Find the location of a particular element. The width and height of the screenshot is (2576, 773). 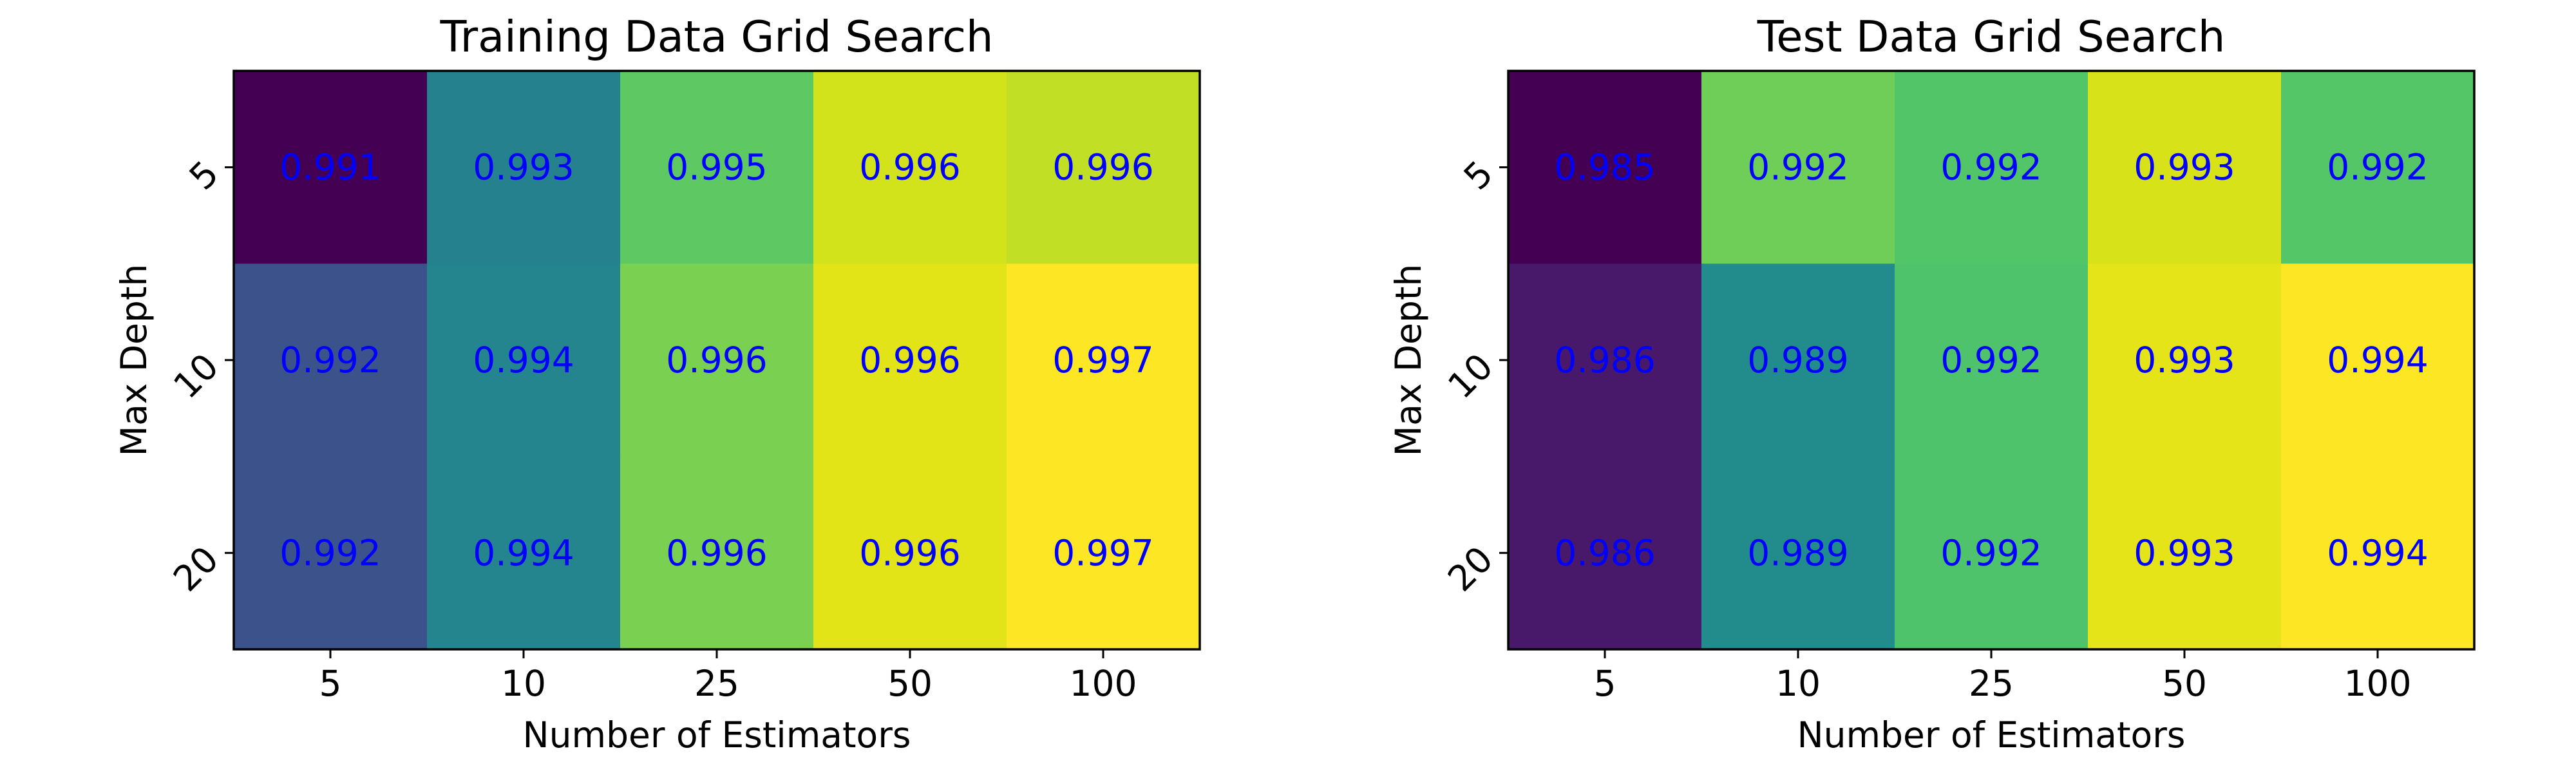

test-cell-value-label: 0.985 is located at coordinates (1605, 167).